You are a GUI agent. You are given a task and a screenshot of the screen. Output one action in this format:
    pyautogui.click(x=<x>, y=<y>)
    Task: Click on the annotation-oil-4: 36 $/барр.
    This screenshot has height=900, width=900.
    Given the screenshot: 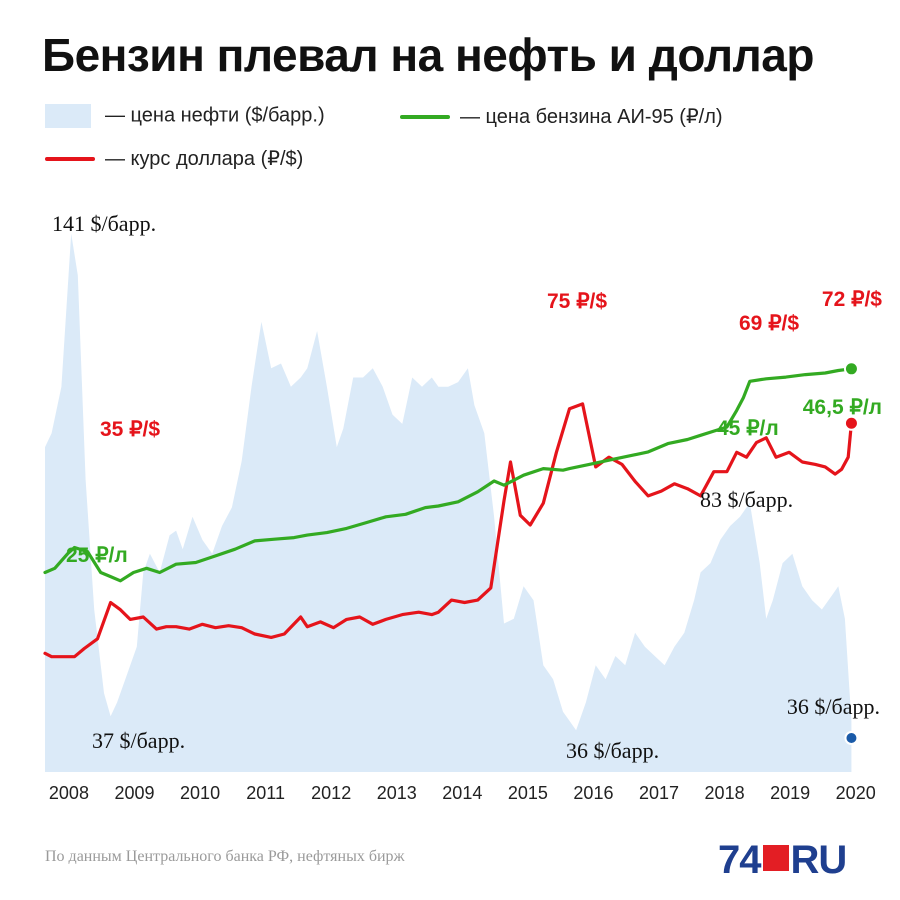 What is the action you would take?
    pyautogui.click(x=833, y=706)
    